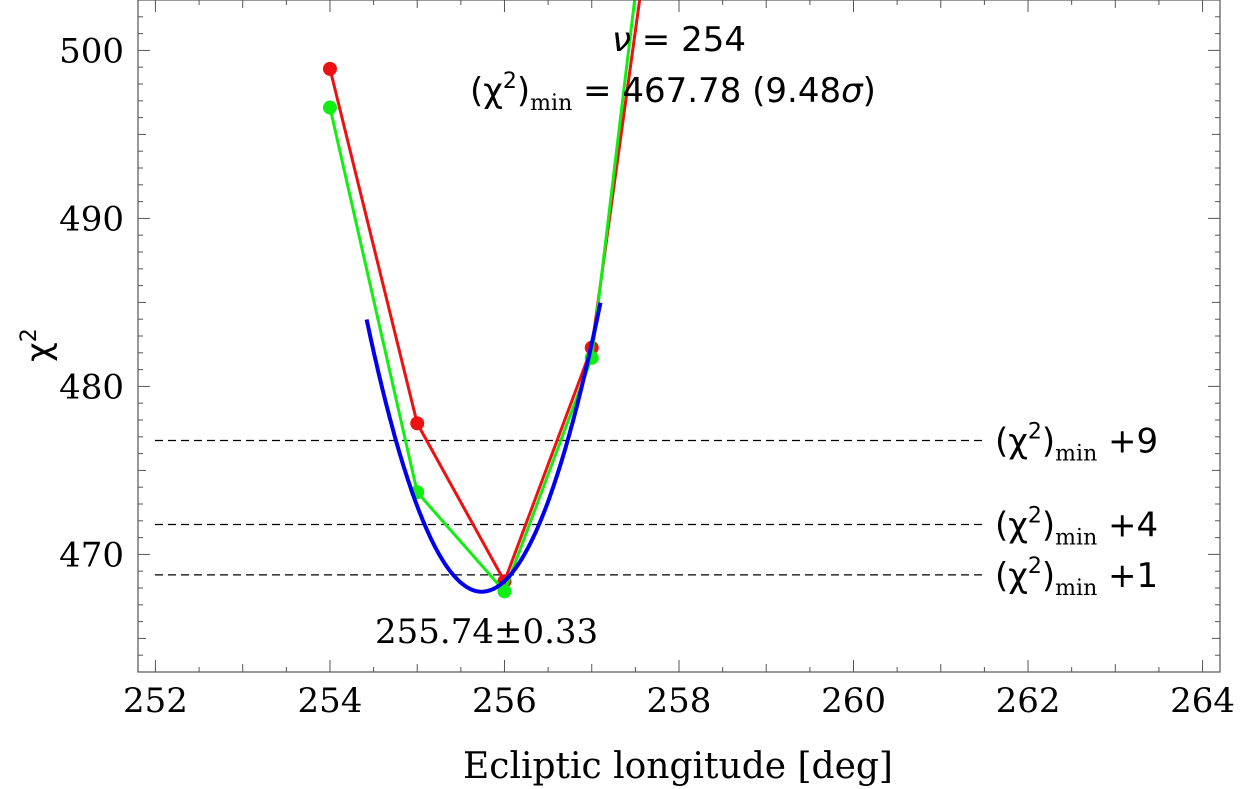 The image size is (1254, 789). What do you see at coordinates (91, 555) in the screenshot?
I see `y-tick-label: 470` at bounding box center [91, 555].